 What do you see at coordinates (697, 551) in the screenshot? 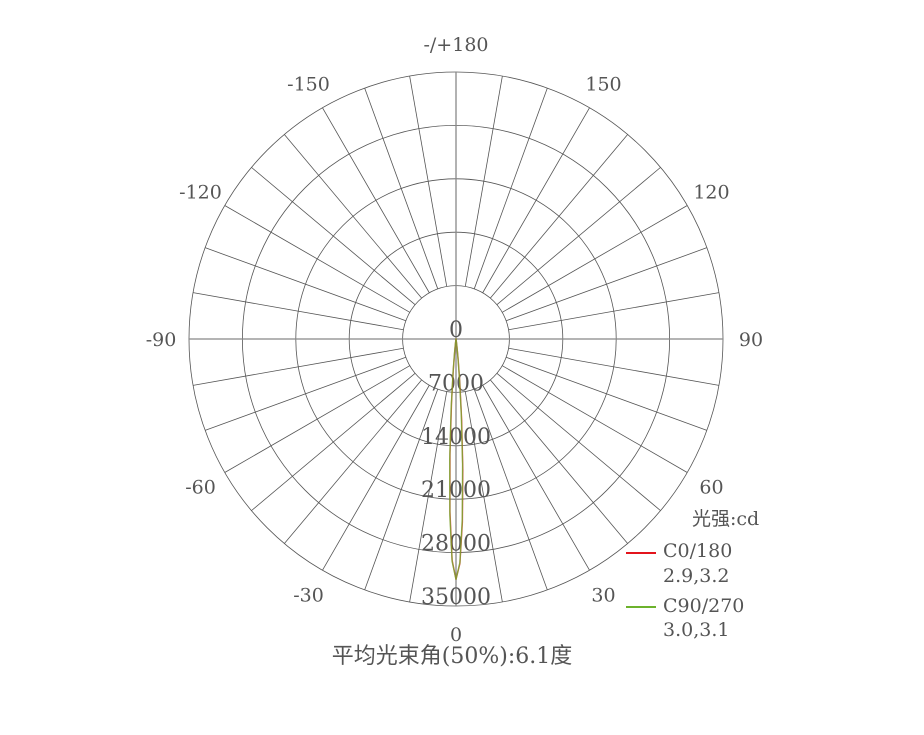
I see `legend-label-c0: C0/180` at bounding box center [697, 551].